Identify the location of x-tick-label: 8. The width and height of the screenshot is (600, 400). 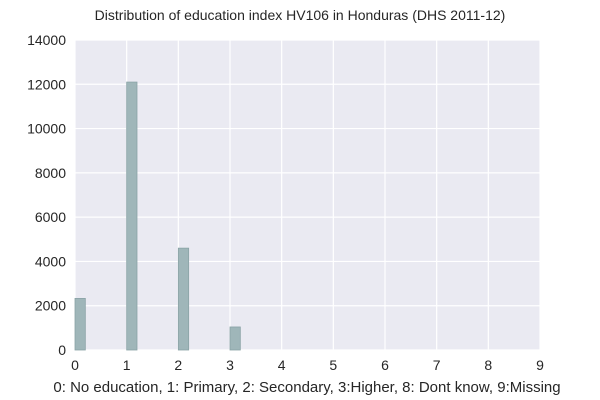
(488, 365).